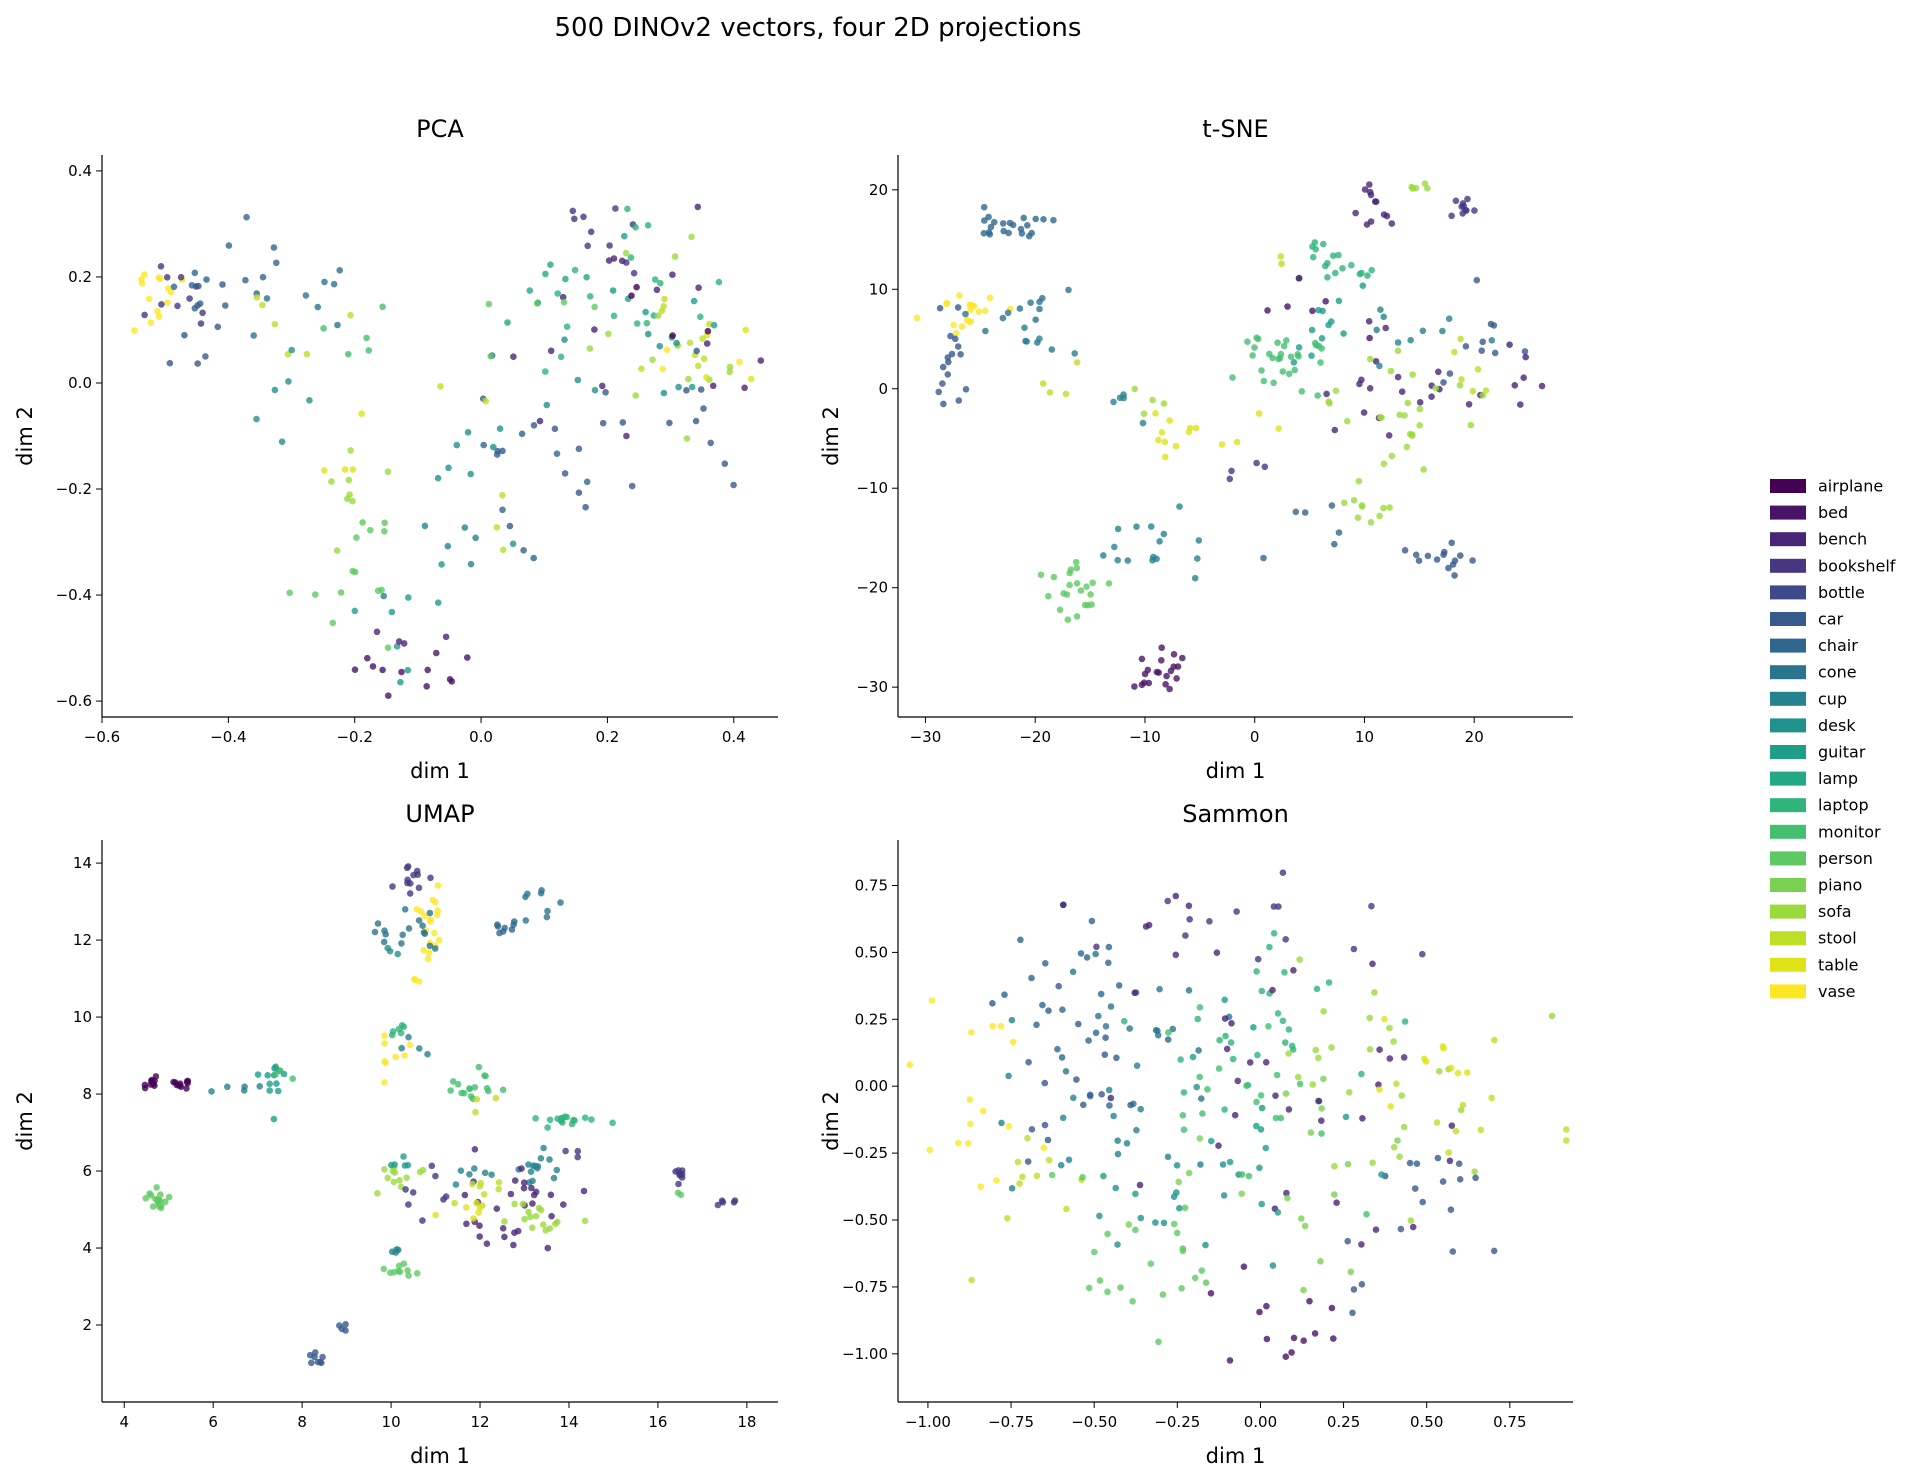  I want to click on scatter-points, so click(1238, 1116).